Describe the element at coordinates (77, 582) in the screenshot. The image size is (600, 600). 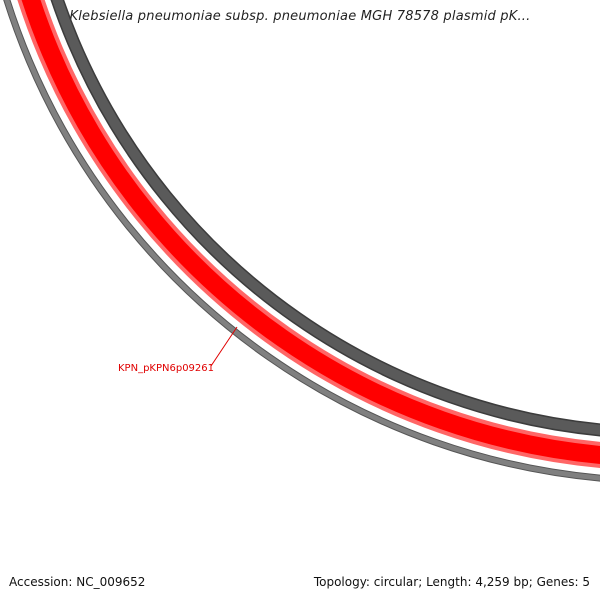
I see `accession-text: Accession: NC_009652` at that location.